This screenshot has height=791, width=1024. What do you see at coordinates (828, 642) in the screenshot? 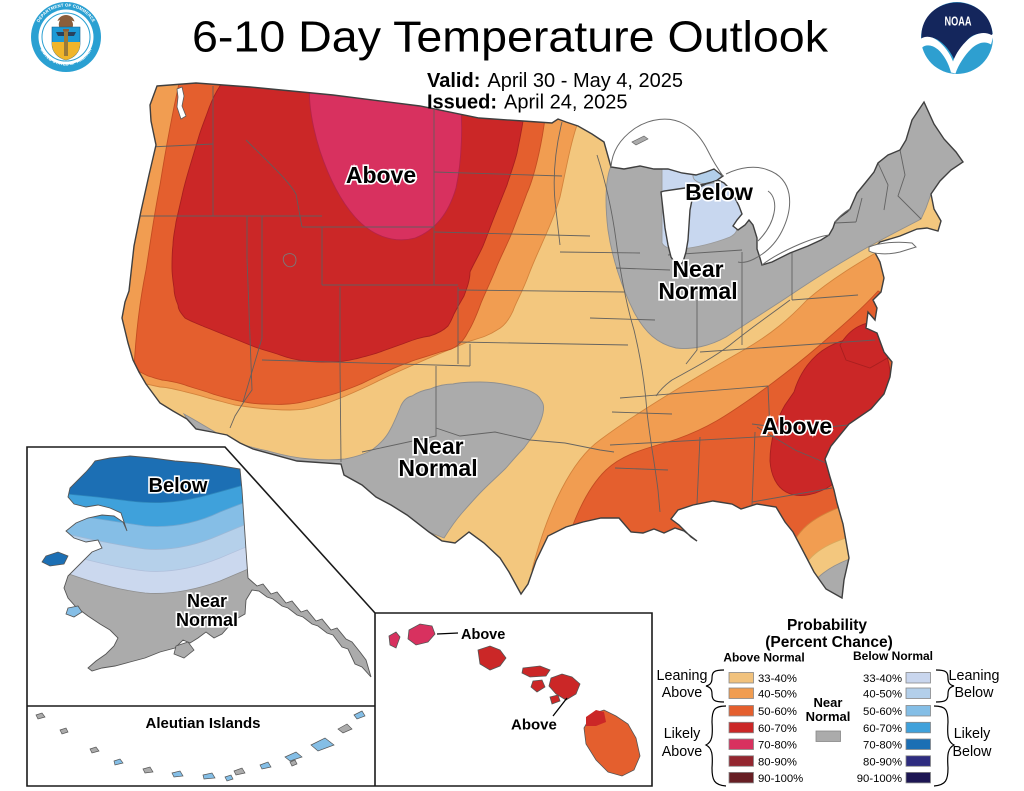
I see `svg-text: (Percent Chance)` at bounding box center [828, 642].